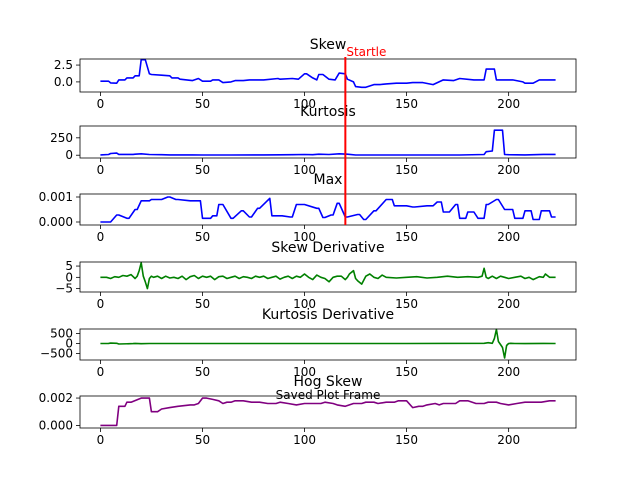  I want to click on hog-skew-xtick-label: 100, so click(304, 440).